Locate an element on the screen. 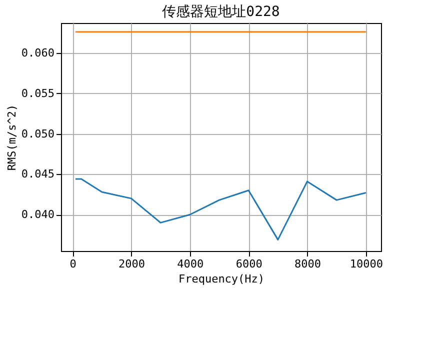  y-axis-title: RMS(m/s^2) is located at coordinates (11, 137).